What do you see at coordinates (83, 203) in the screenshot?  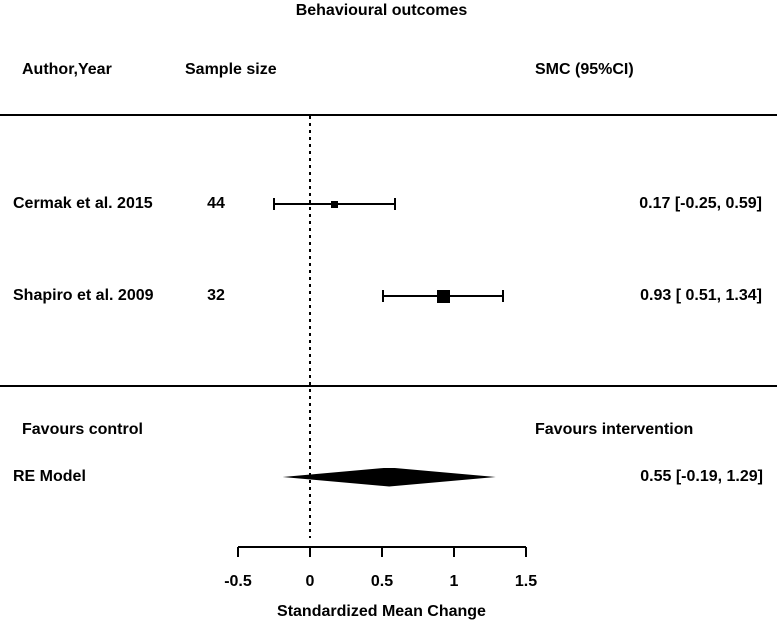 I see `study-author: Cermak et al. 2015` at bounding box center [83, 203].